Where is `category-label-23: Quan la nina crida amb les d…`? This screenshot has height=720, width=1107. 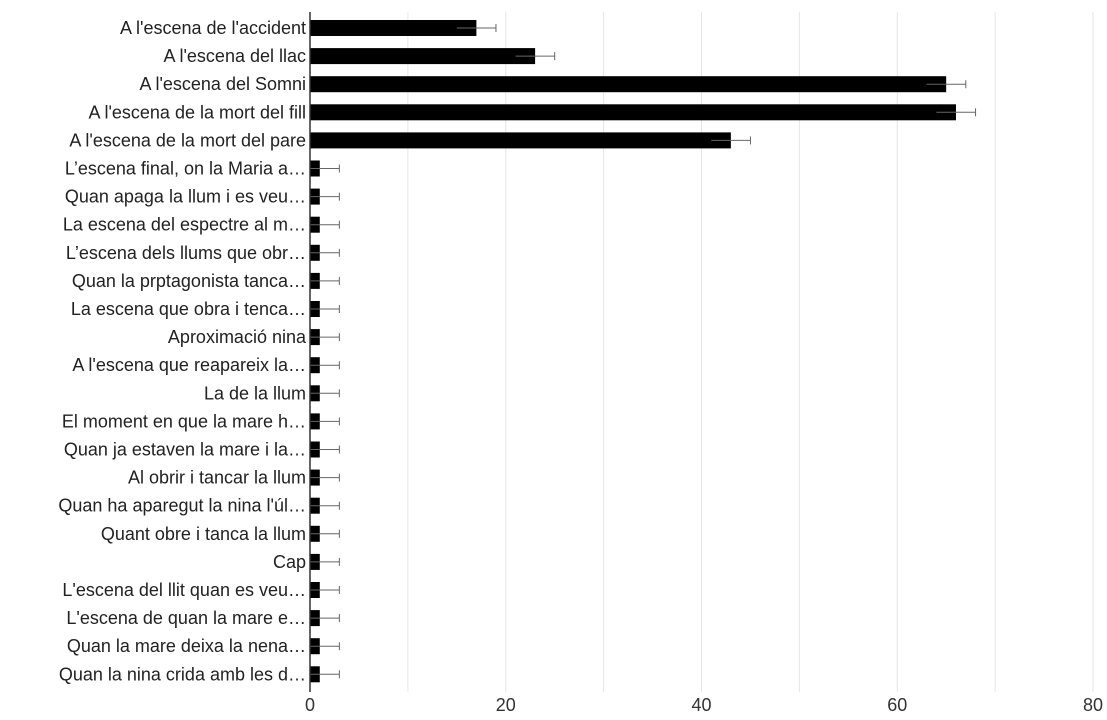 category-label-23: Quan la nina crida amb les d… is located at coordinates (182, 674).